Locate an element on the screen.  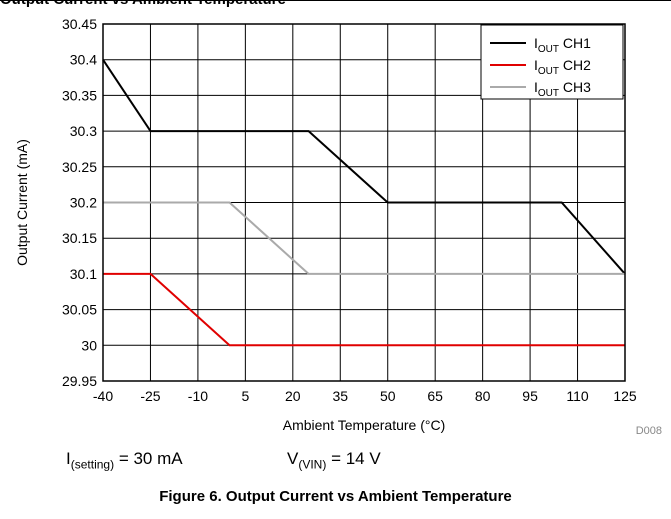
y-tick-label: 30.15 is located at coordinates (79, 238).